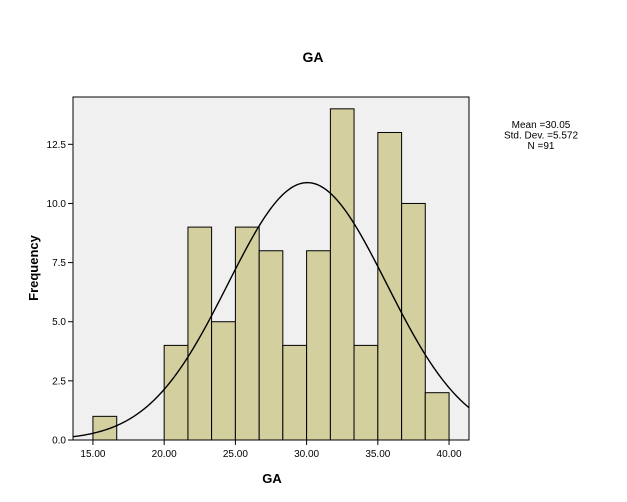 The width and height of the screenshot is (627, 502). What do you see at coordinates (541, 125) in the screenshot?
I see `stats-line: Mean =30.05` at bounding box center [541, 125].